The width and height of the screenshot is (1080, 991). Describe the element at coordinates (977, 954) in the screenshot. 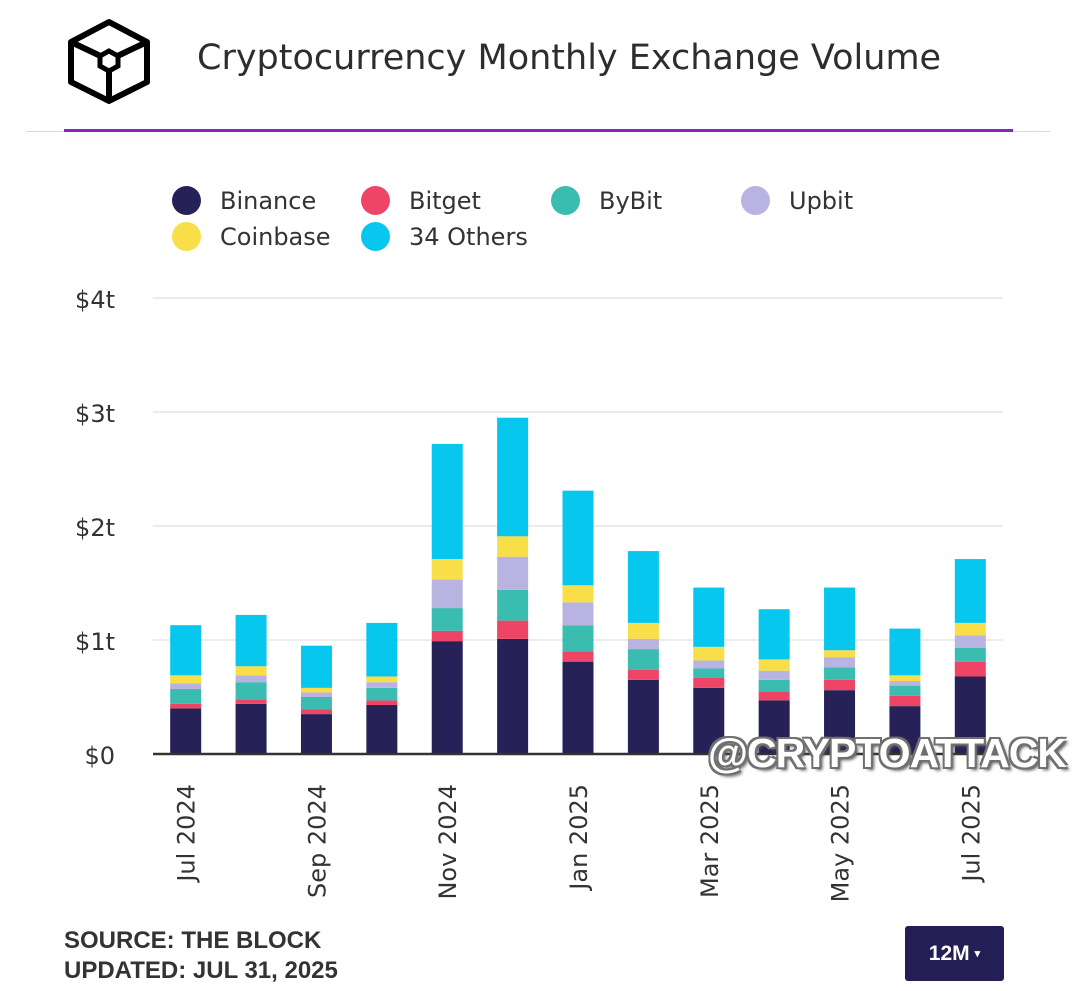

I see `chevron-down-icon: ▾` at that location.